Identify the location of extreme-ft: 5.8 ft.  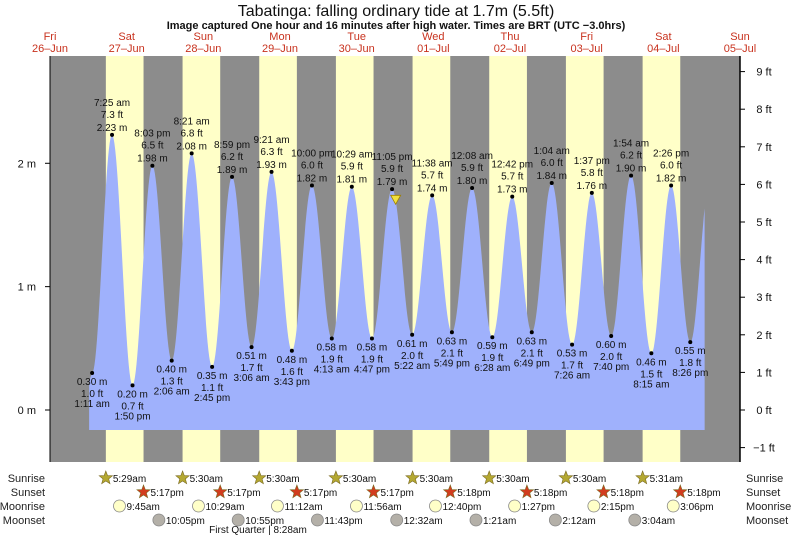
(592, 173).